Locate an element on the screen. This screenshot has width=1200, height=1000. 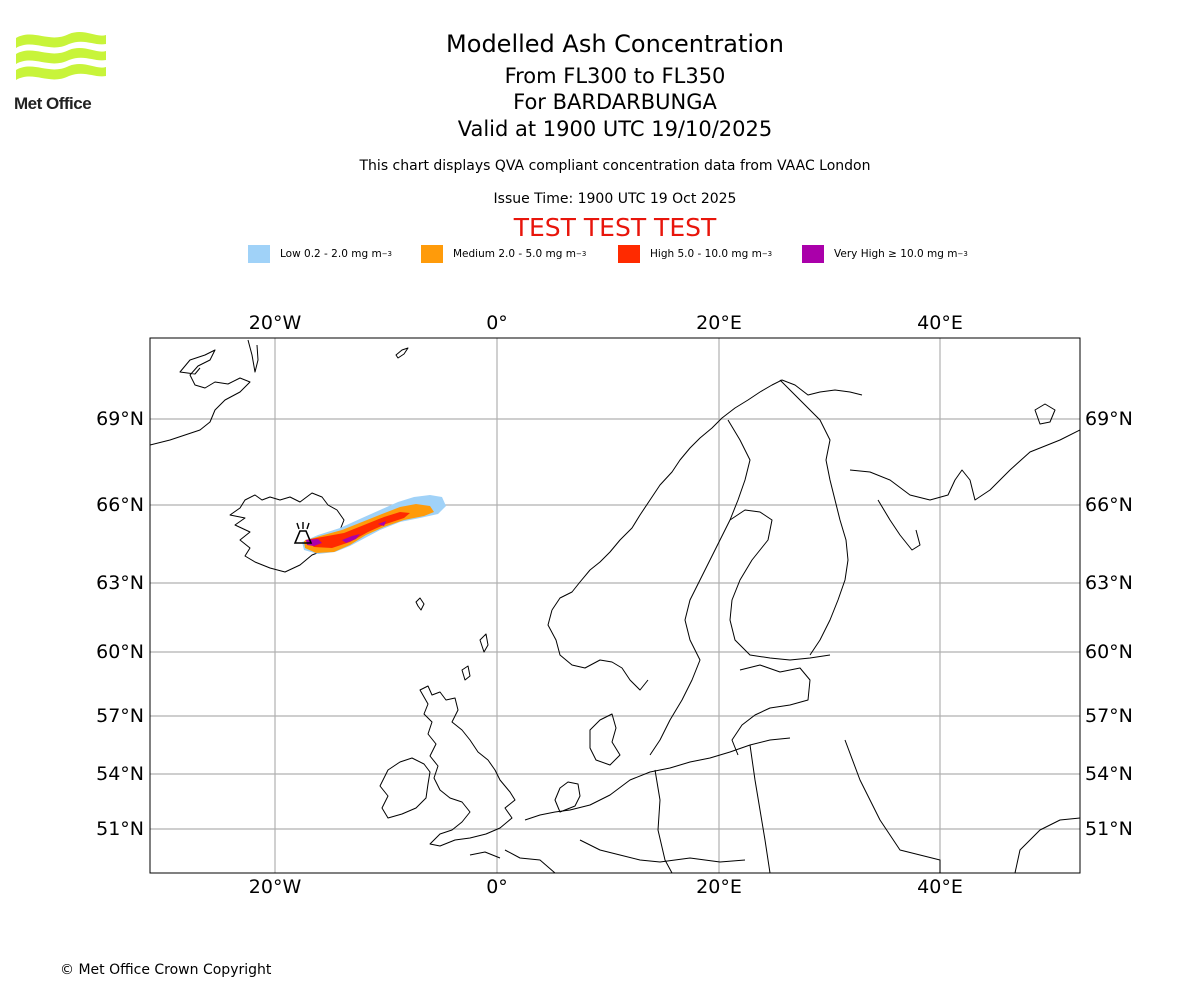
logo-text: Met Office is located at coordinates (53, 103).